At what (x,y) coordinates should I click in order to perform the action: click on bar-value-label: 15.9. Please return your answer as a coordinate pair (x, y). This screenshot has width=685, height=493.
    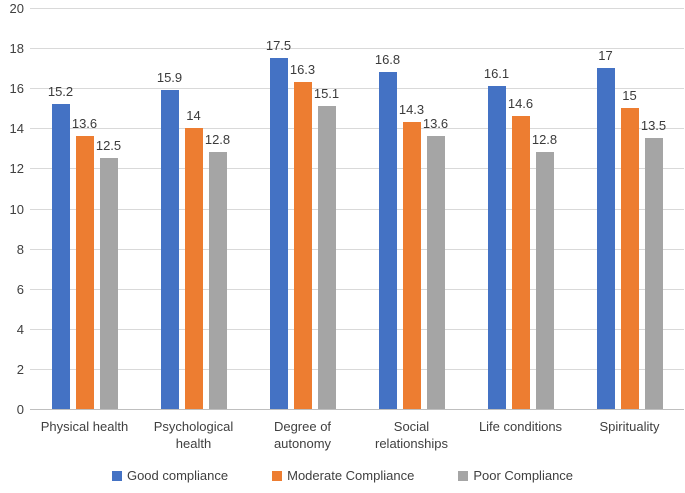
    Looking at the image, I should click on (169, 78).